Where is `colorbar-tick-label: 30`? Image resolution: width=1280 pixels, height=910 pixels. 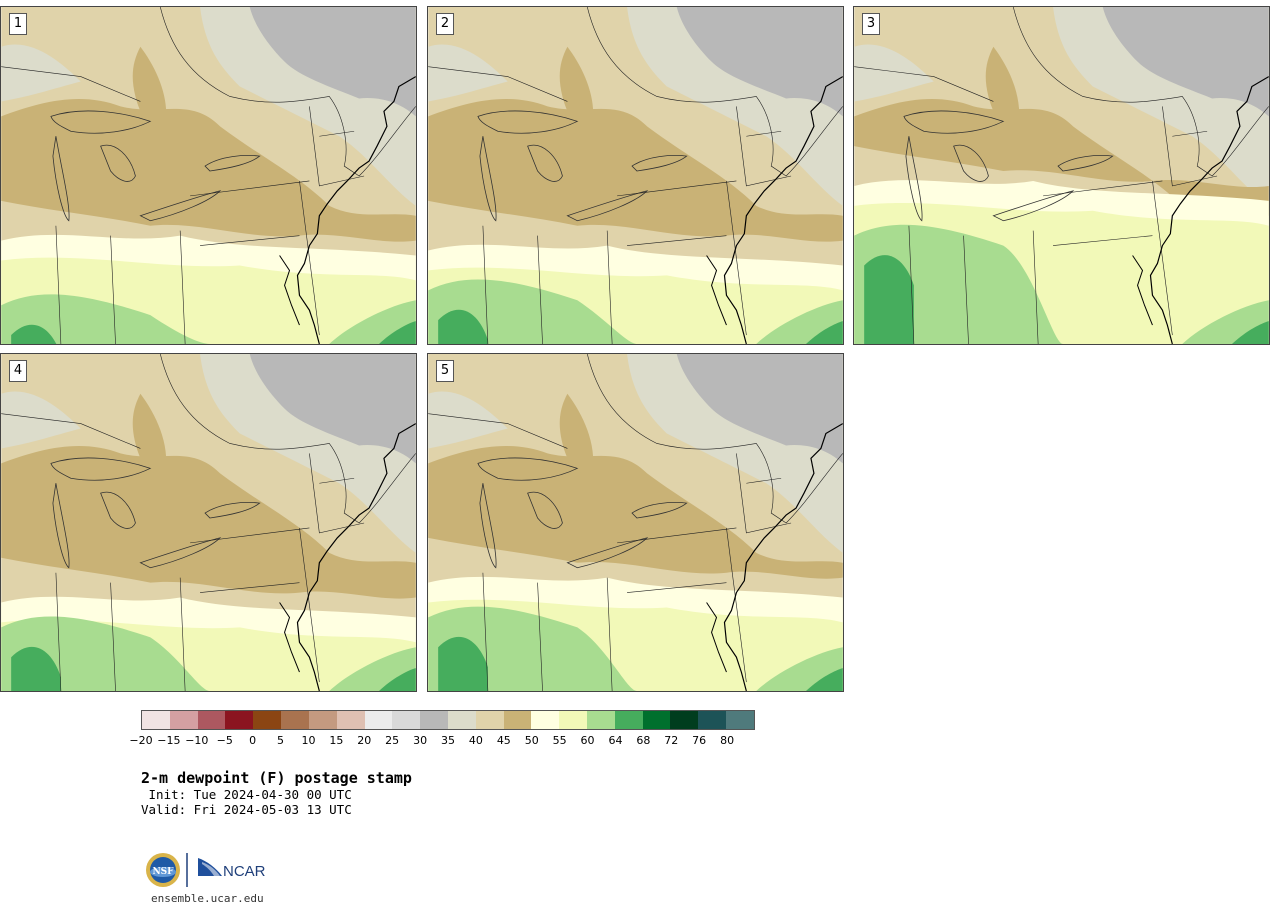 colorbar-tick-label: 30 is located at coordinates (420, 740).